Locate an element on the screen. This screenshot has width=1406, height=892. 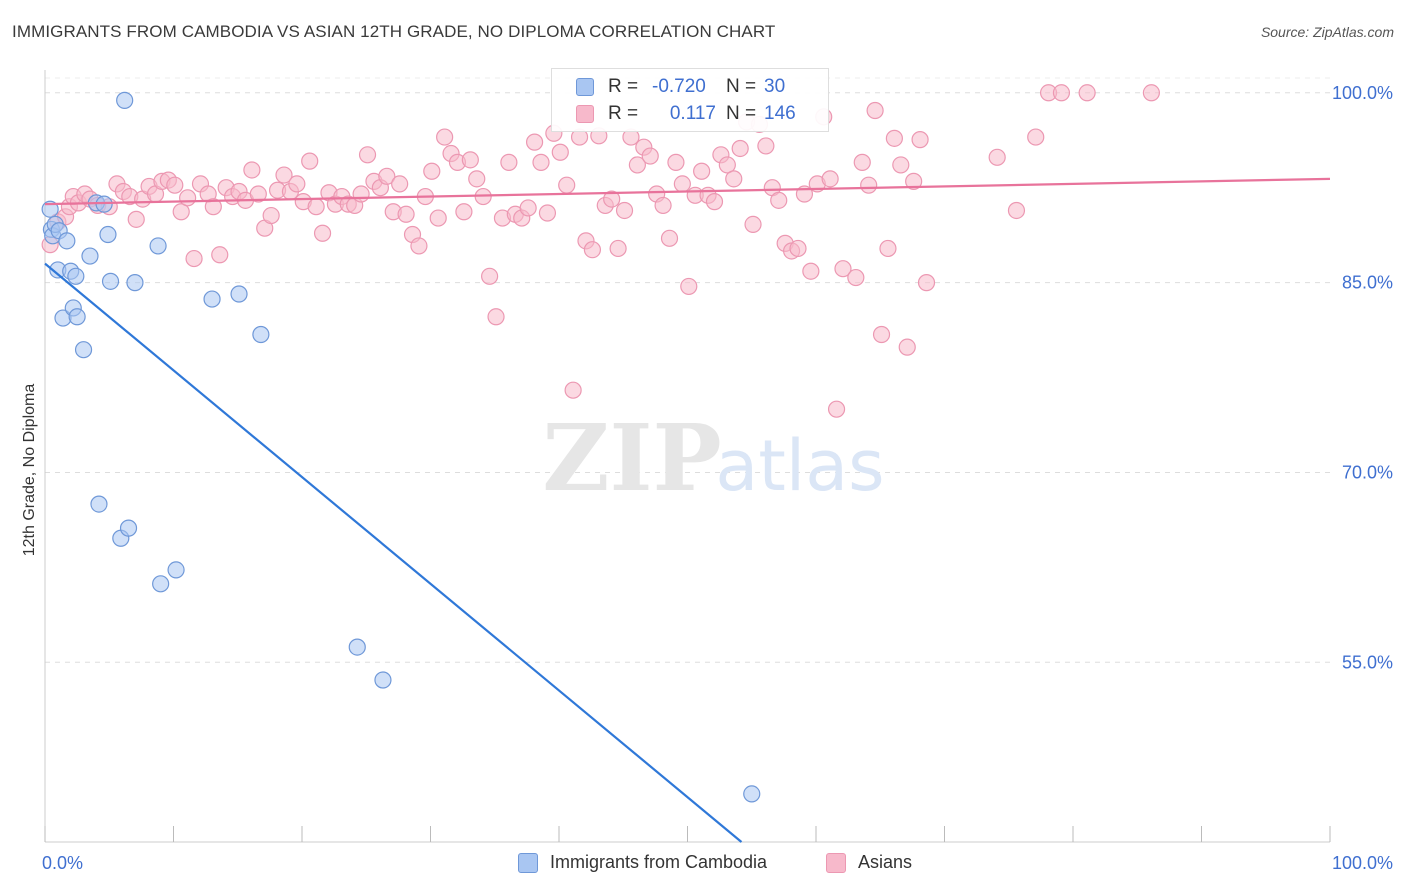
y-tick-label: 100.0% is located at coordinates (1362, 93).